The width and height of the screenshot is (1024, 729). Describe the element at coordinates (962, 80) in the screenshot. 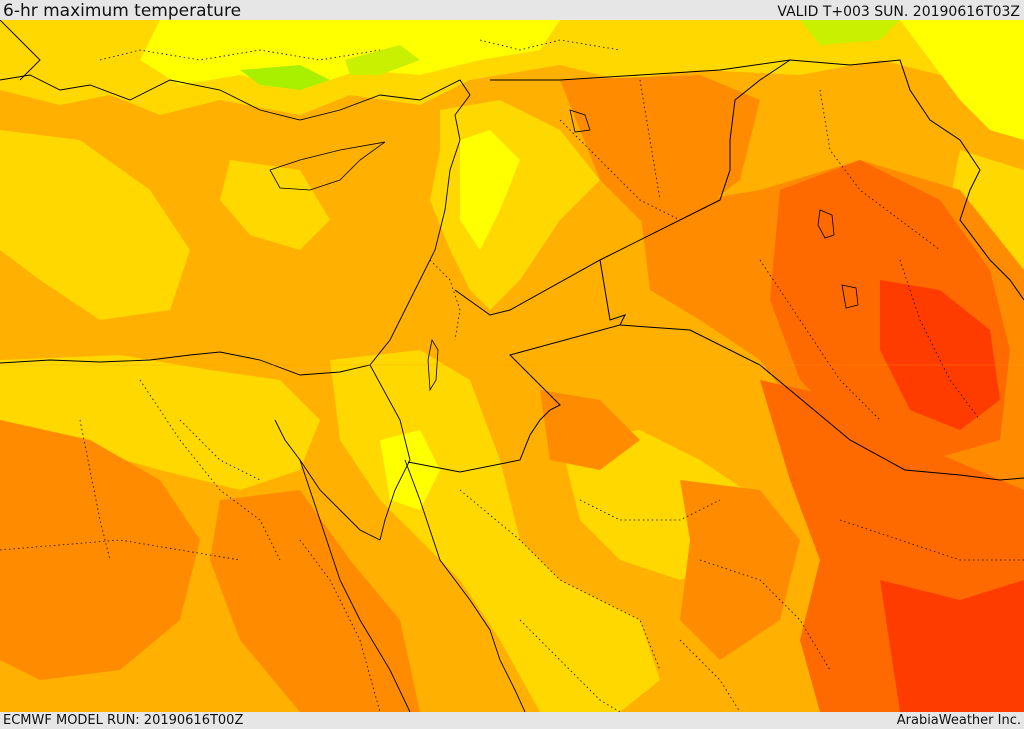

I see `yellow-northeast` at that location.